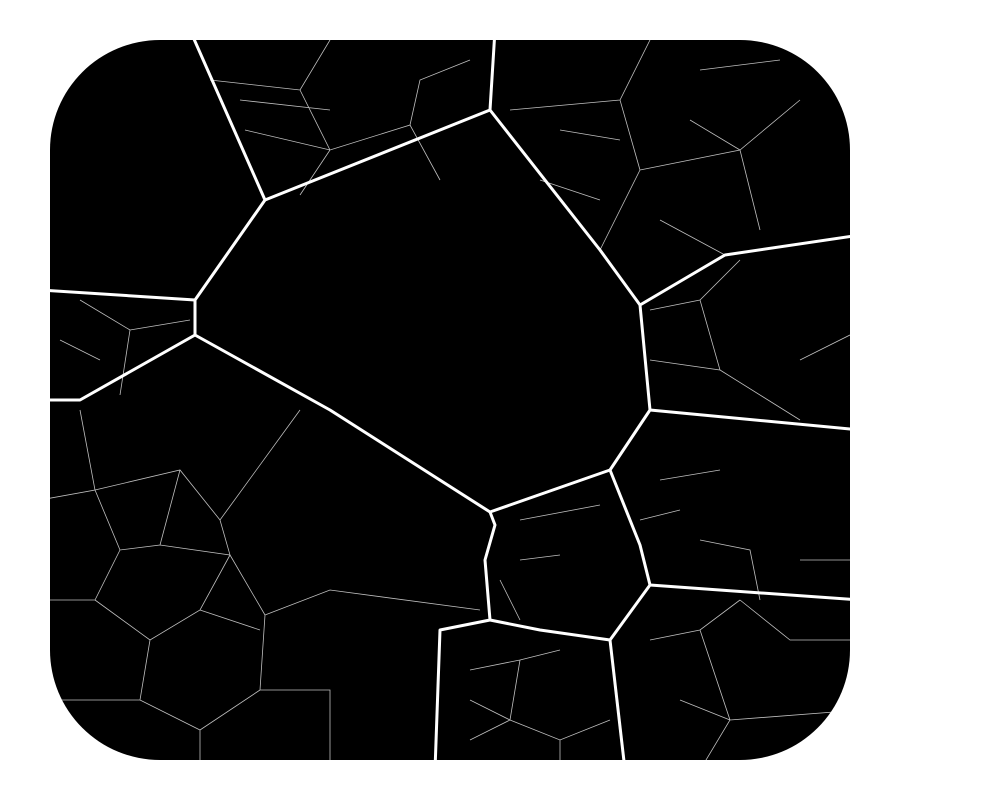  What do you see at coordinates (117, 345) in the screenshot?
I see `region-chloroflexi` at bounding box center [117, 345].